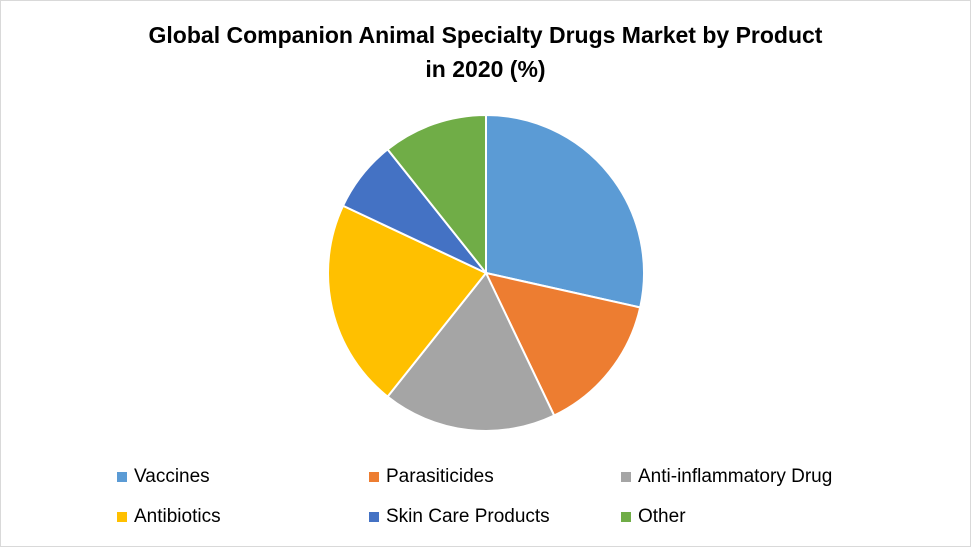 The image size is (971, 547). What do you see at coordinates (485, 69) in the screenshot?
I see `chart-title-line-2: in 2020 (%)` at bounding box center [485, 69].